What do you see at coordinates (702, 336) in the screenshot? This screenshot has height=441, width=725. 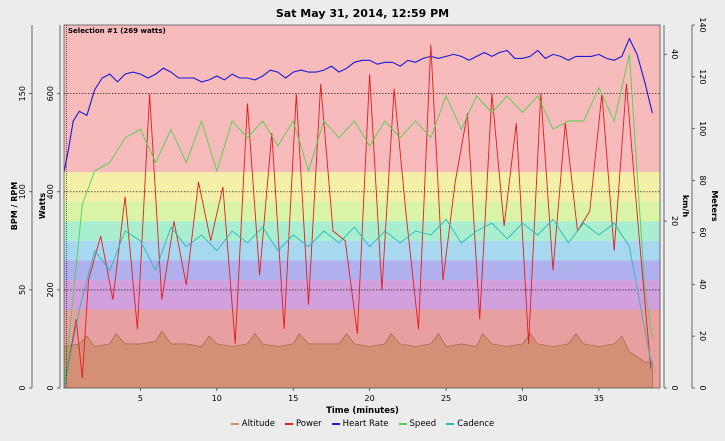 I see `meters-tick-label: 20` at bounding box center [702, 336].